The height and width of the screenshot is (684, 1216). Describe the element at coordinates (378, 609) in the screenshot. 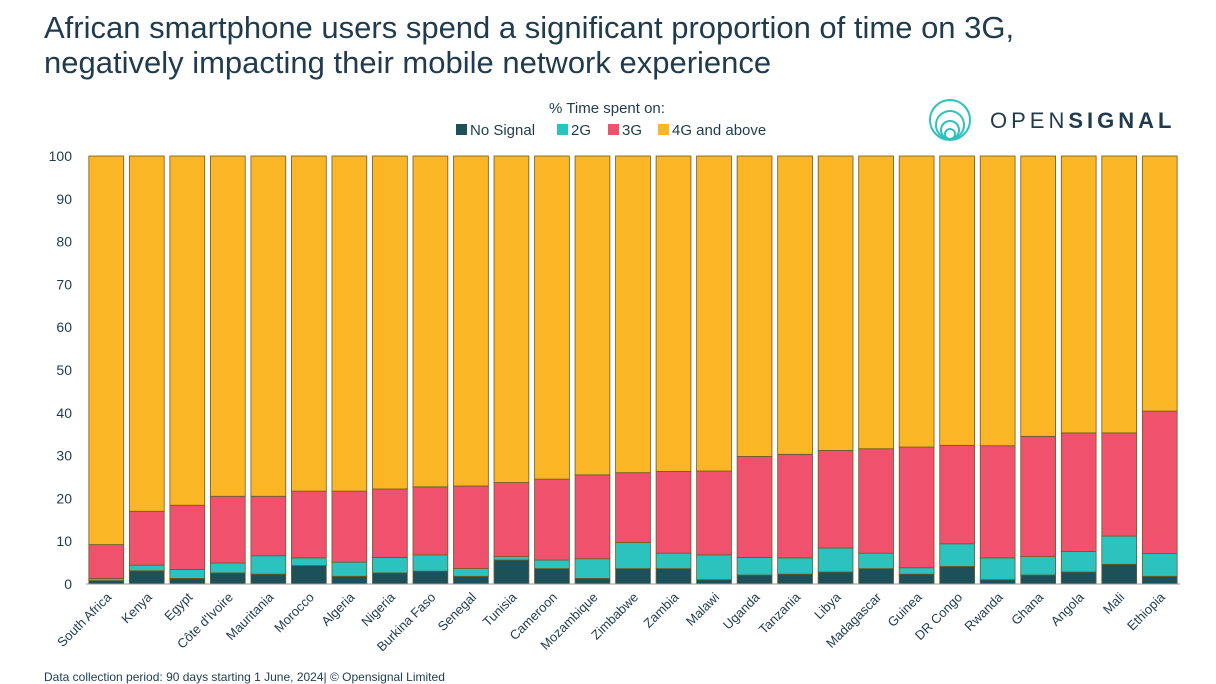

I see `x-tick-label: Nigeria` at that location.